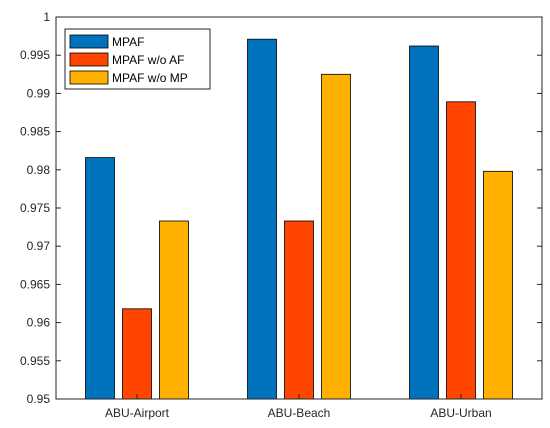  I want to click on bar-3-abu-beach, so click(336, 236).